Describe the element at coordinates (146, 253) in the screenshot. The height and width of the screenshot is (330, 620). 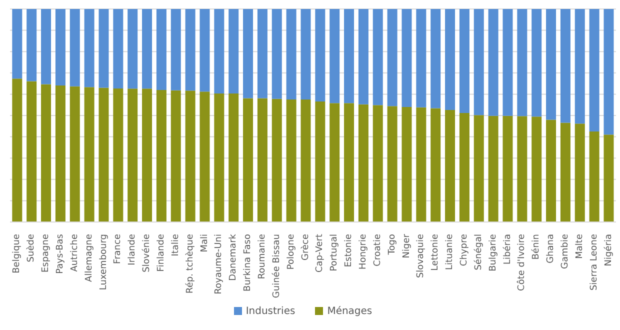
I see `x-tick-label: Slovénie` at that location.